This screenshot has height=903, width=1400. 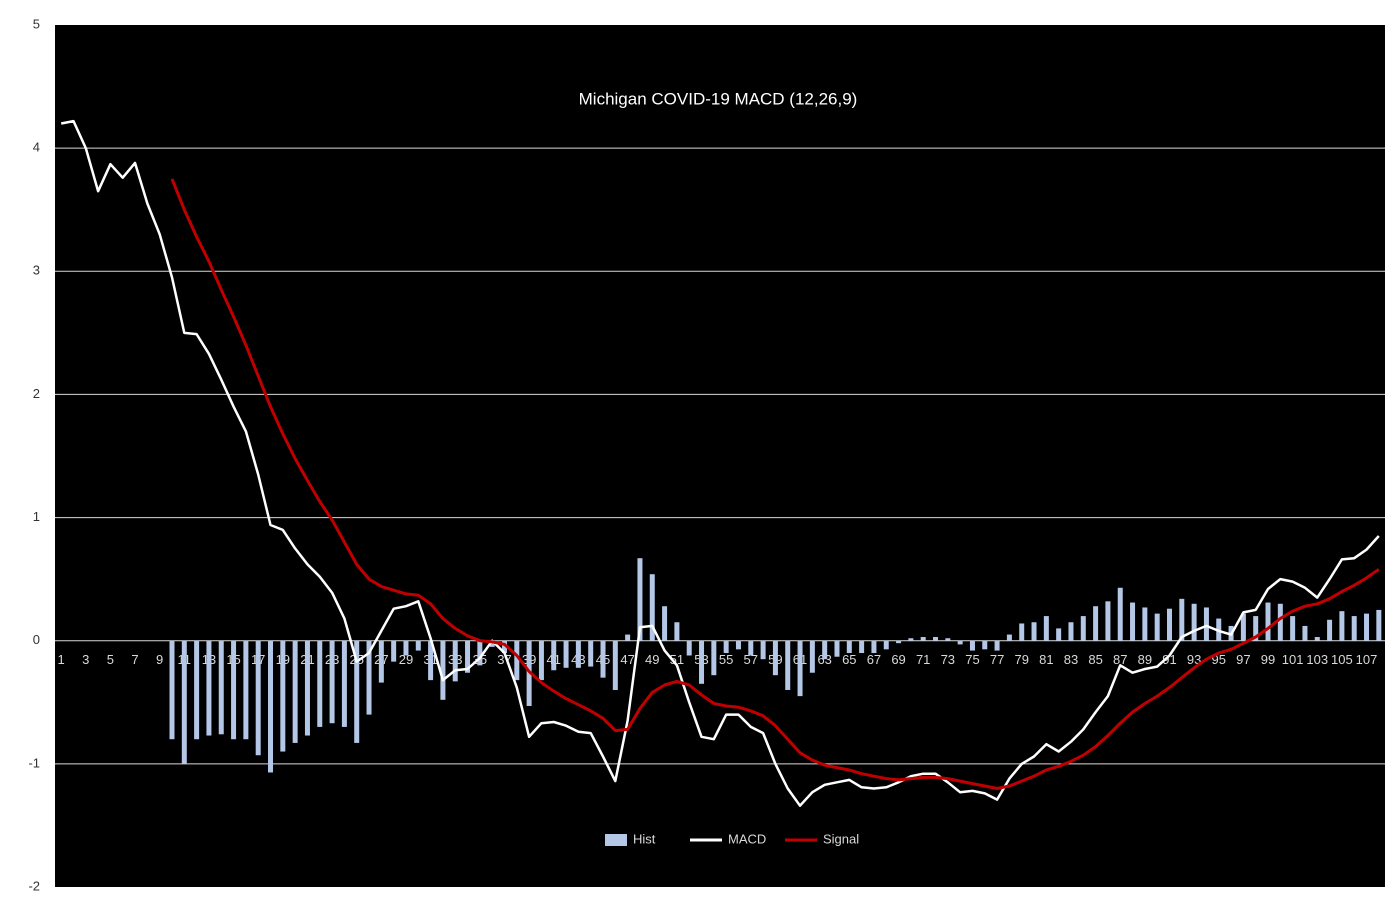 I want to click on x-tick-label: 105, so click(x=1342, y=659).